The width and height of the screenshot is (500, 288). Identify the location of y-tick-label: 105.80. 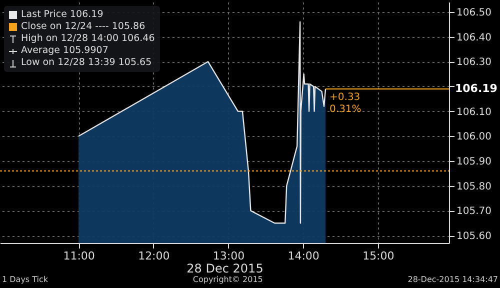
(474, 186).